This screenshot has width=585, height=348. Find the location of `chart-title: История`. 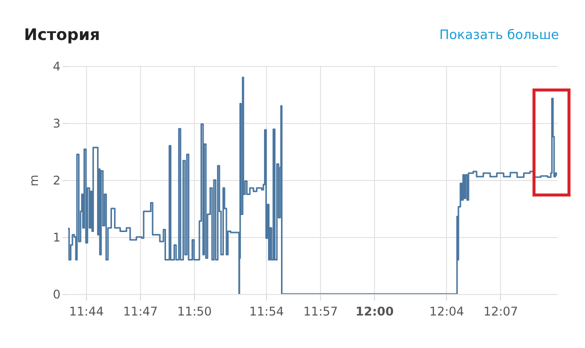

chart-title: История is located at coordinates (62, 34).